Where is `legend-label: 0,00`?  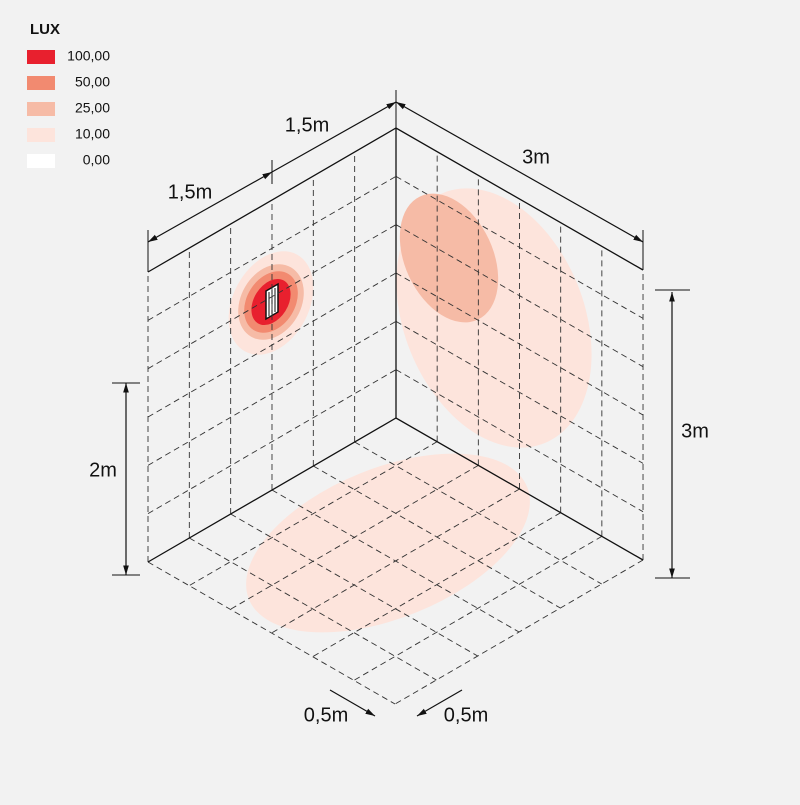 legend-label: 0,00 is located at coordinates (96, 160).